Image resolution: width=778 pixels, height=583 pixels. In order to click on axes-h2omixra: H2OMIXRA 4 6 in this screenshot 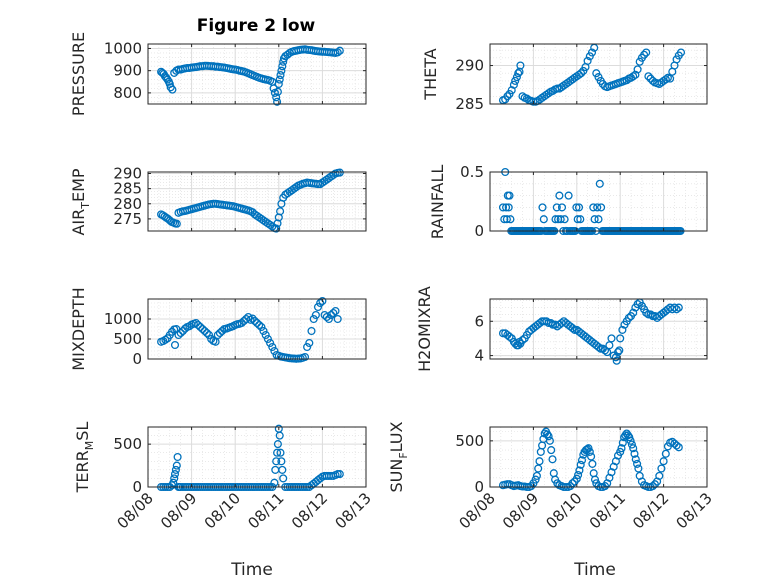, I will do `click(561, 329)`.